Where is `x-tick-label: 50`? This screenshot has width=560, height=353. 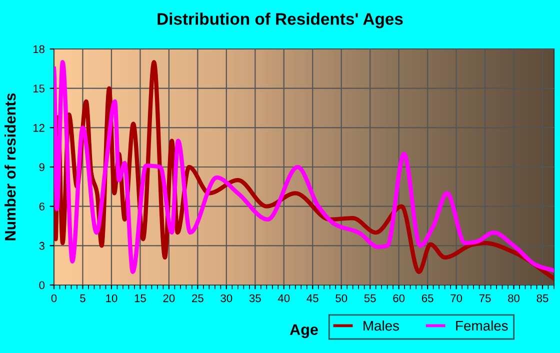
x-tick-label: 50 is located at coordinates (342, 298).